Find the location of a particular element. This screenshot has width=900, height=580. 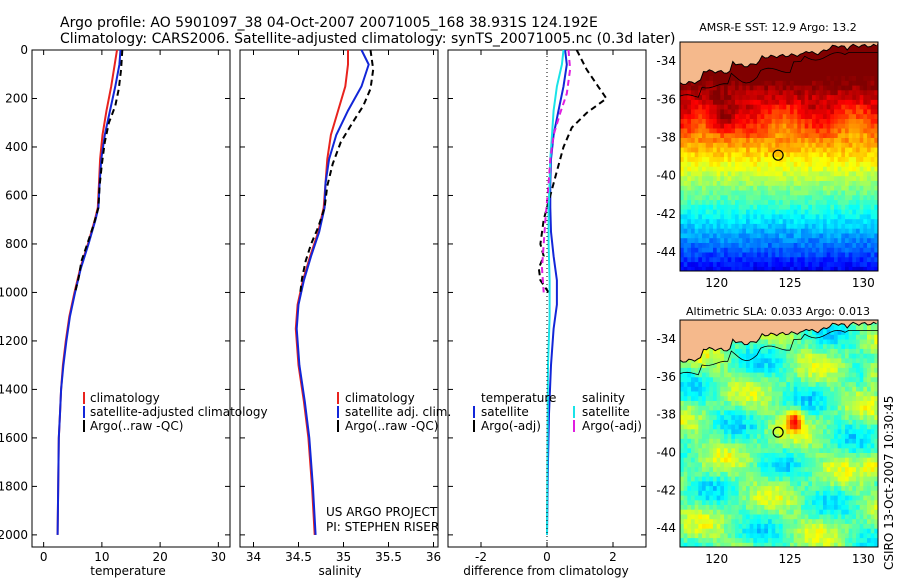

x-tick-label: 34 is located at coordinates (253, 557).